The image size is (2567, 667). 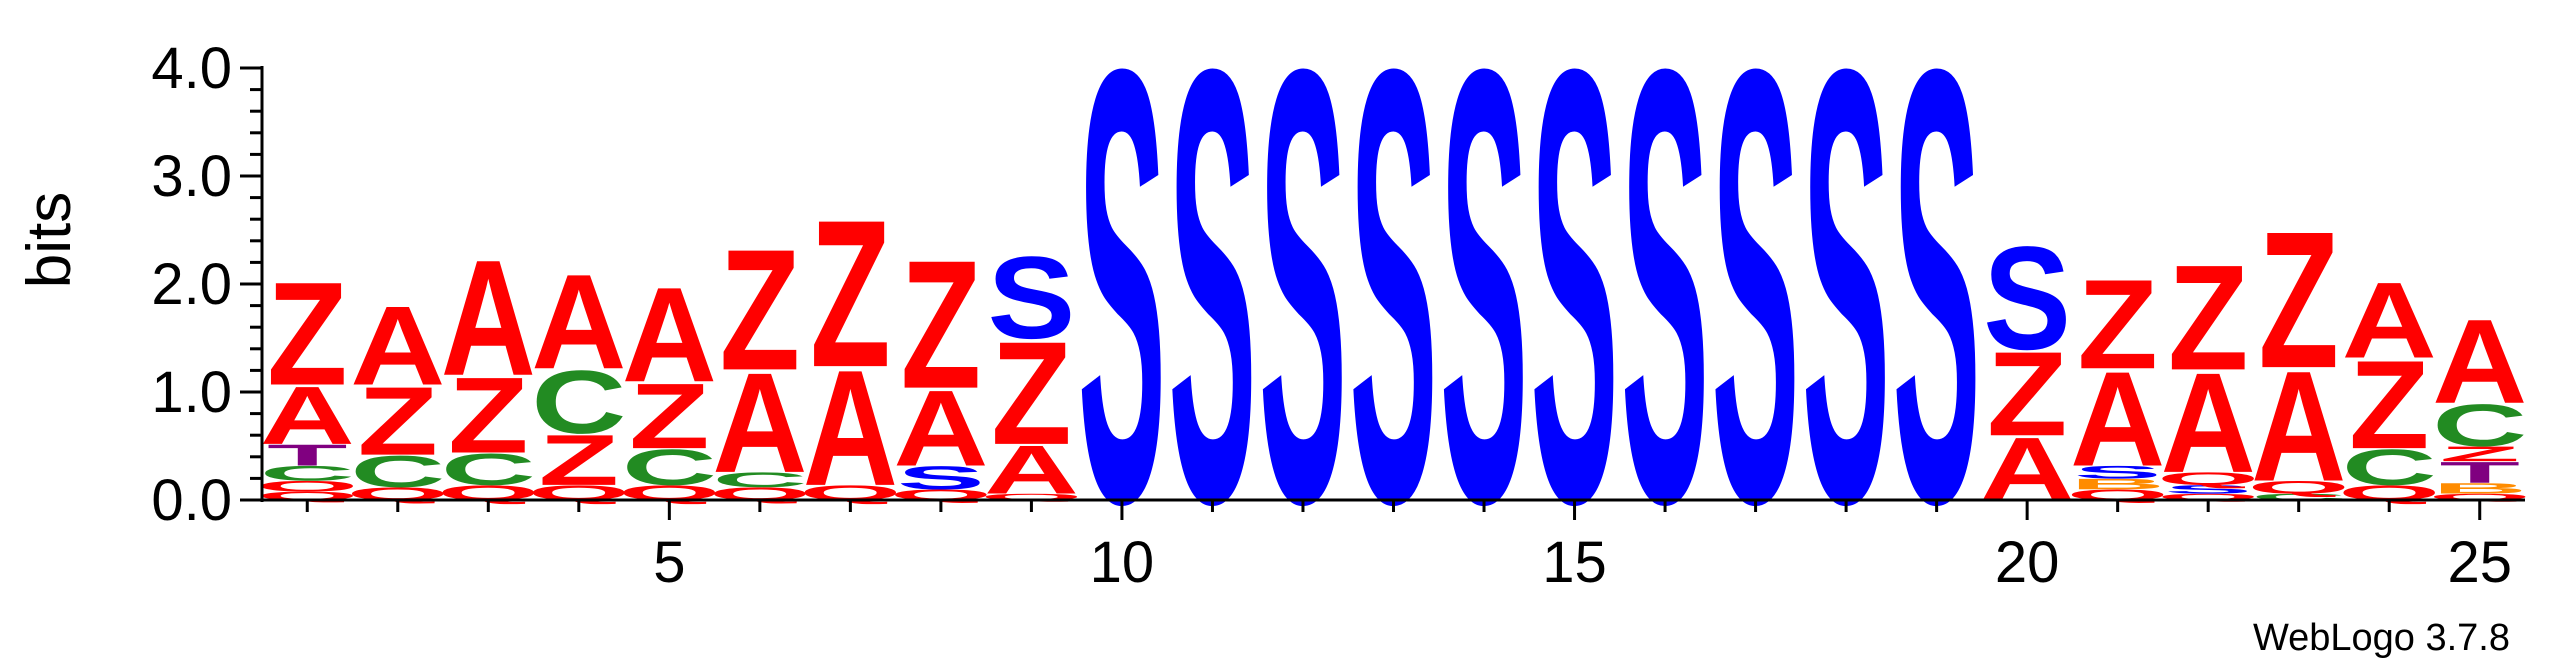 I want to click on x-tick-label: 10, so click(x=1122, y=562).